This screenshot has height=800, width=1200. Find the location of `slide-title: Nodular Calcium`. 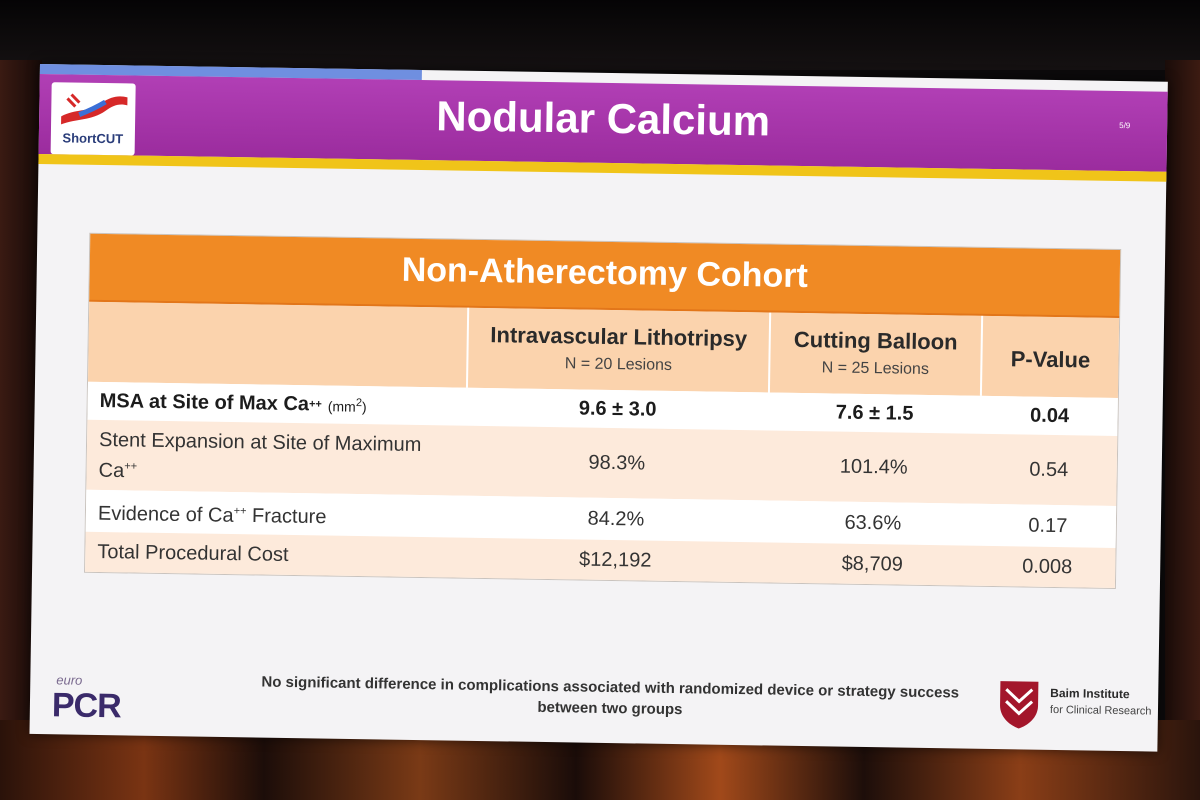

slide-title: Nodular Calcium is located at coordinates (603, 118).